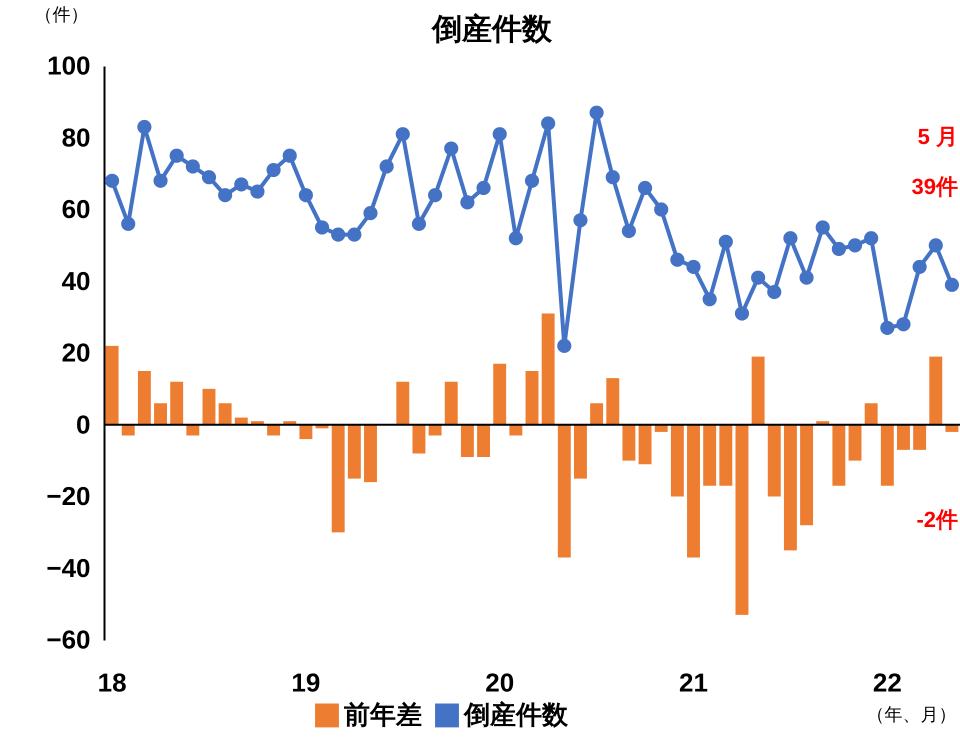 This screenshot has height=741, width=960. Describe the element at coordinates (68, 639) in the screenshot. I see `y-tick-label: −60` at that location.